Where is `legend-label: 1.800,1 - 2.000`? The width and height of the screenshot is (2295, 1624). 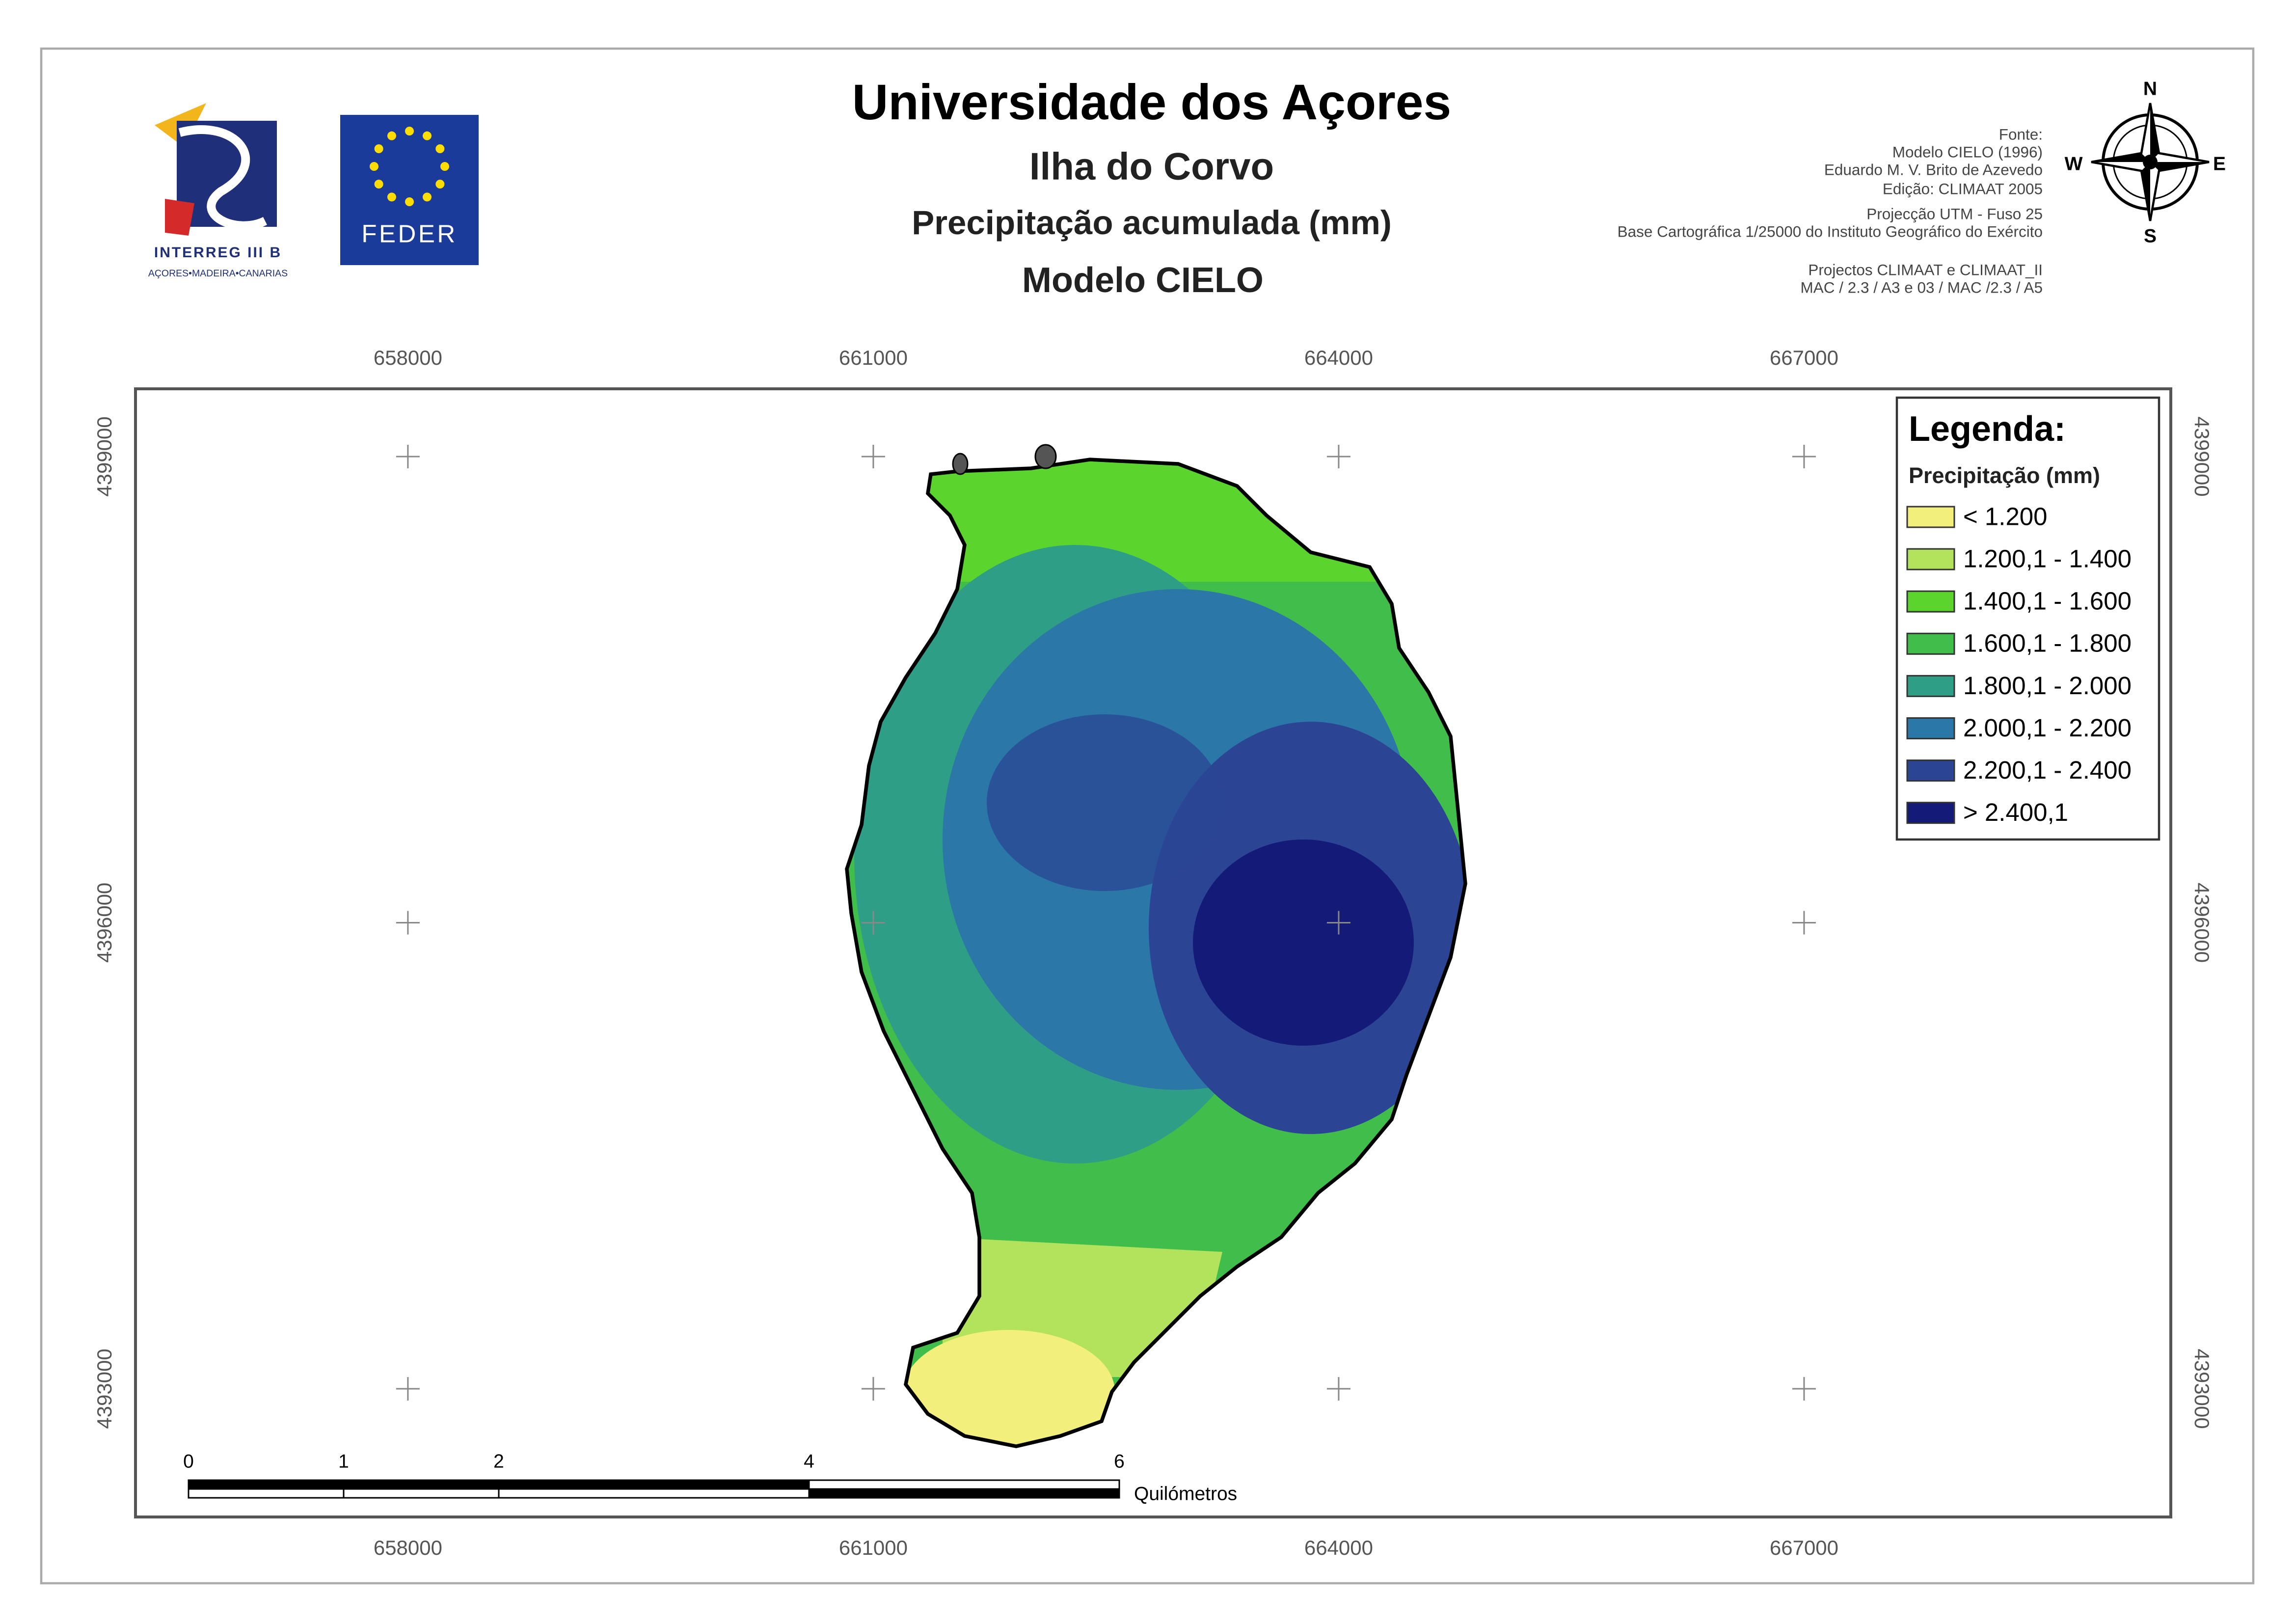 legend-label: 1.800,1 - 2.000 is located at coordinates (2048, 686).